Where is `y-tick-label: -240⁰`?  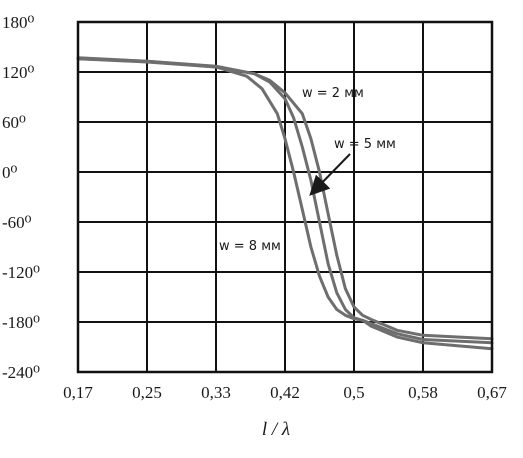
y-tick-label: -240⁰ is located at coordinates (21, 372).